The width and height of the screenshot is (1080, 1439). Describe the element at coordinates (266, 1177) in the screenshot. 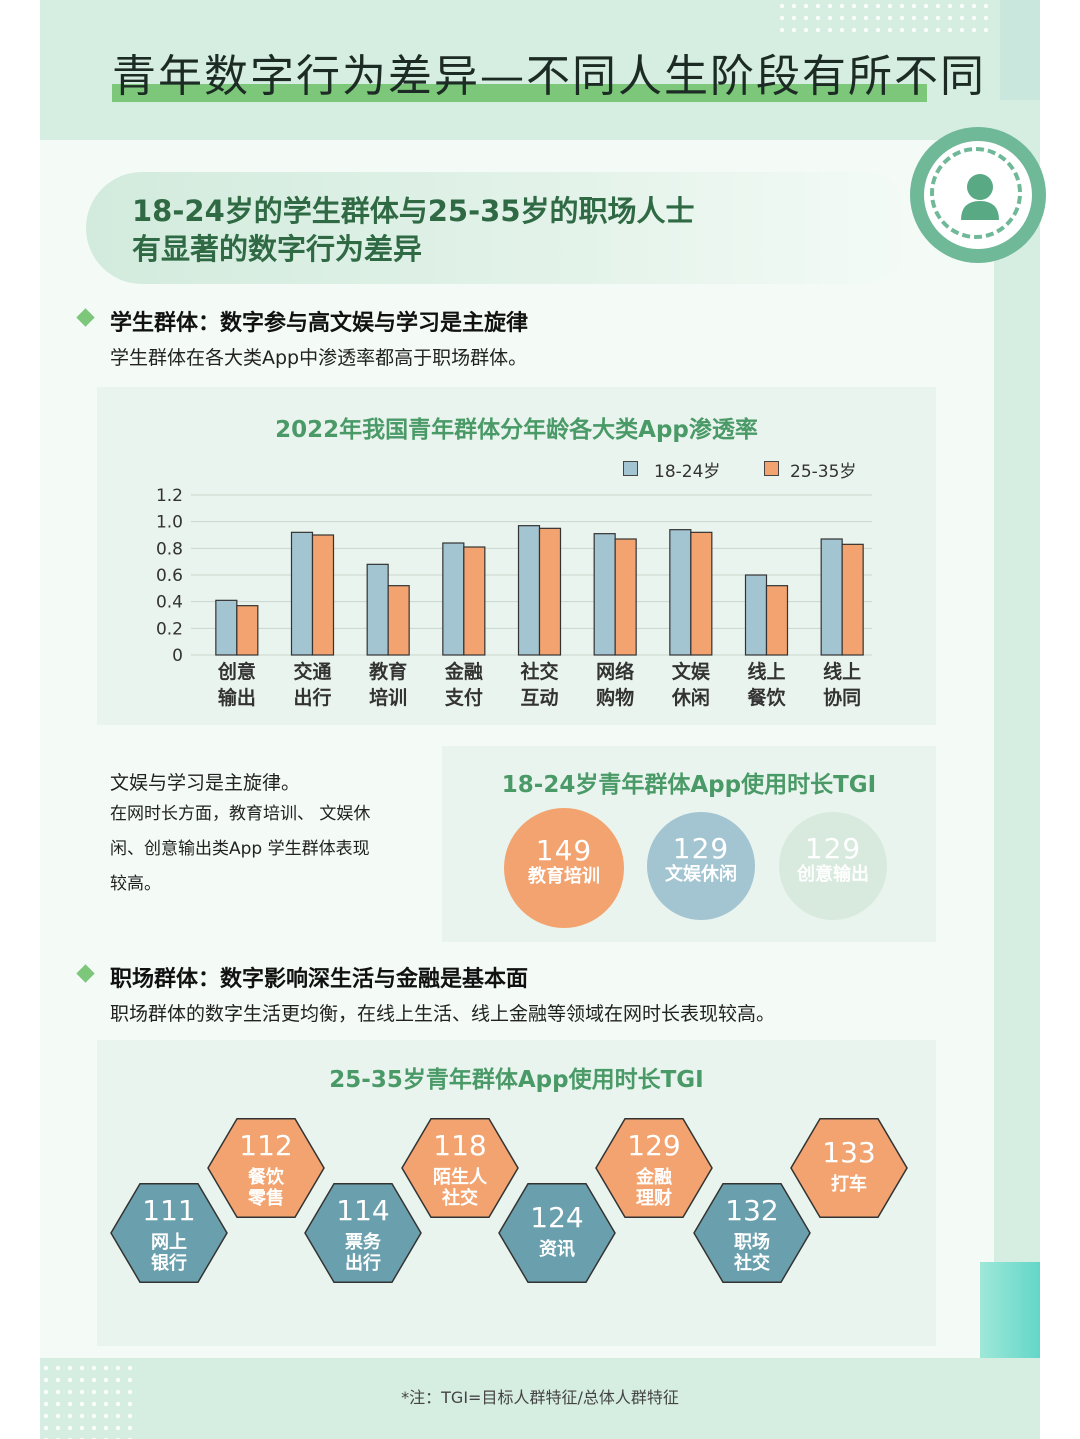

I see `tgi-label: 餐饮` at that location.